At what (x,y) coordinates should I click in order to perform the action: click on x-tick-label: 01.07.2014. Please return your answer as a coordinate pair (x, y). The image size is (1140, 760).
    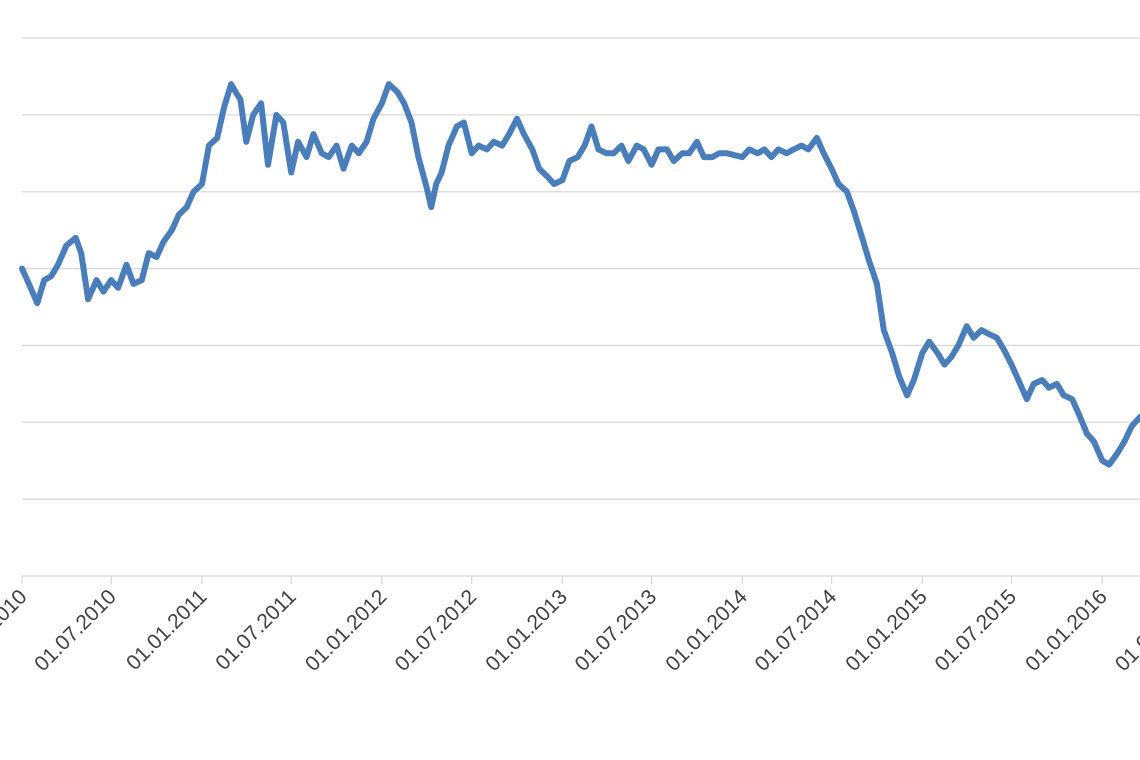
    Looking at the image, I should click on (796, 630).